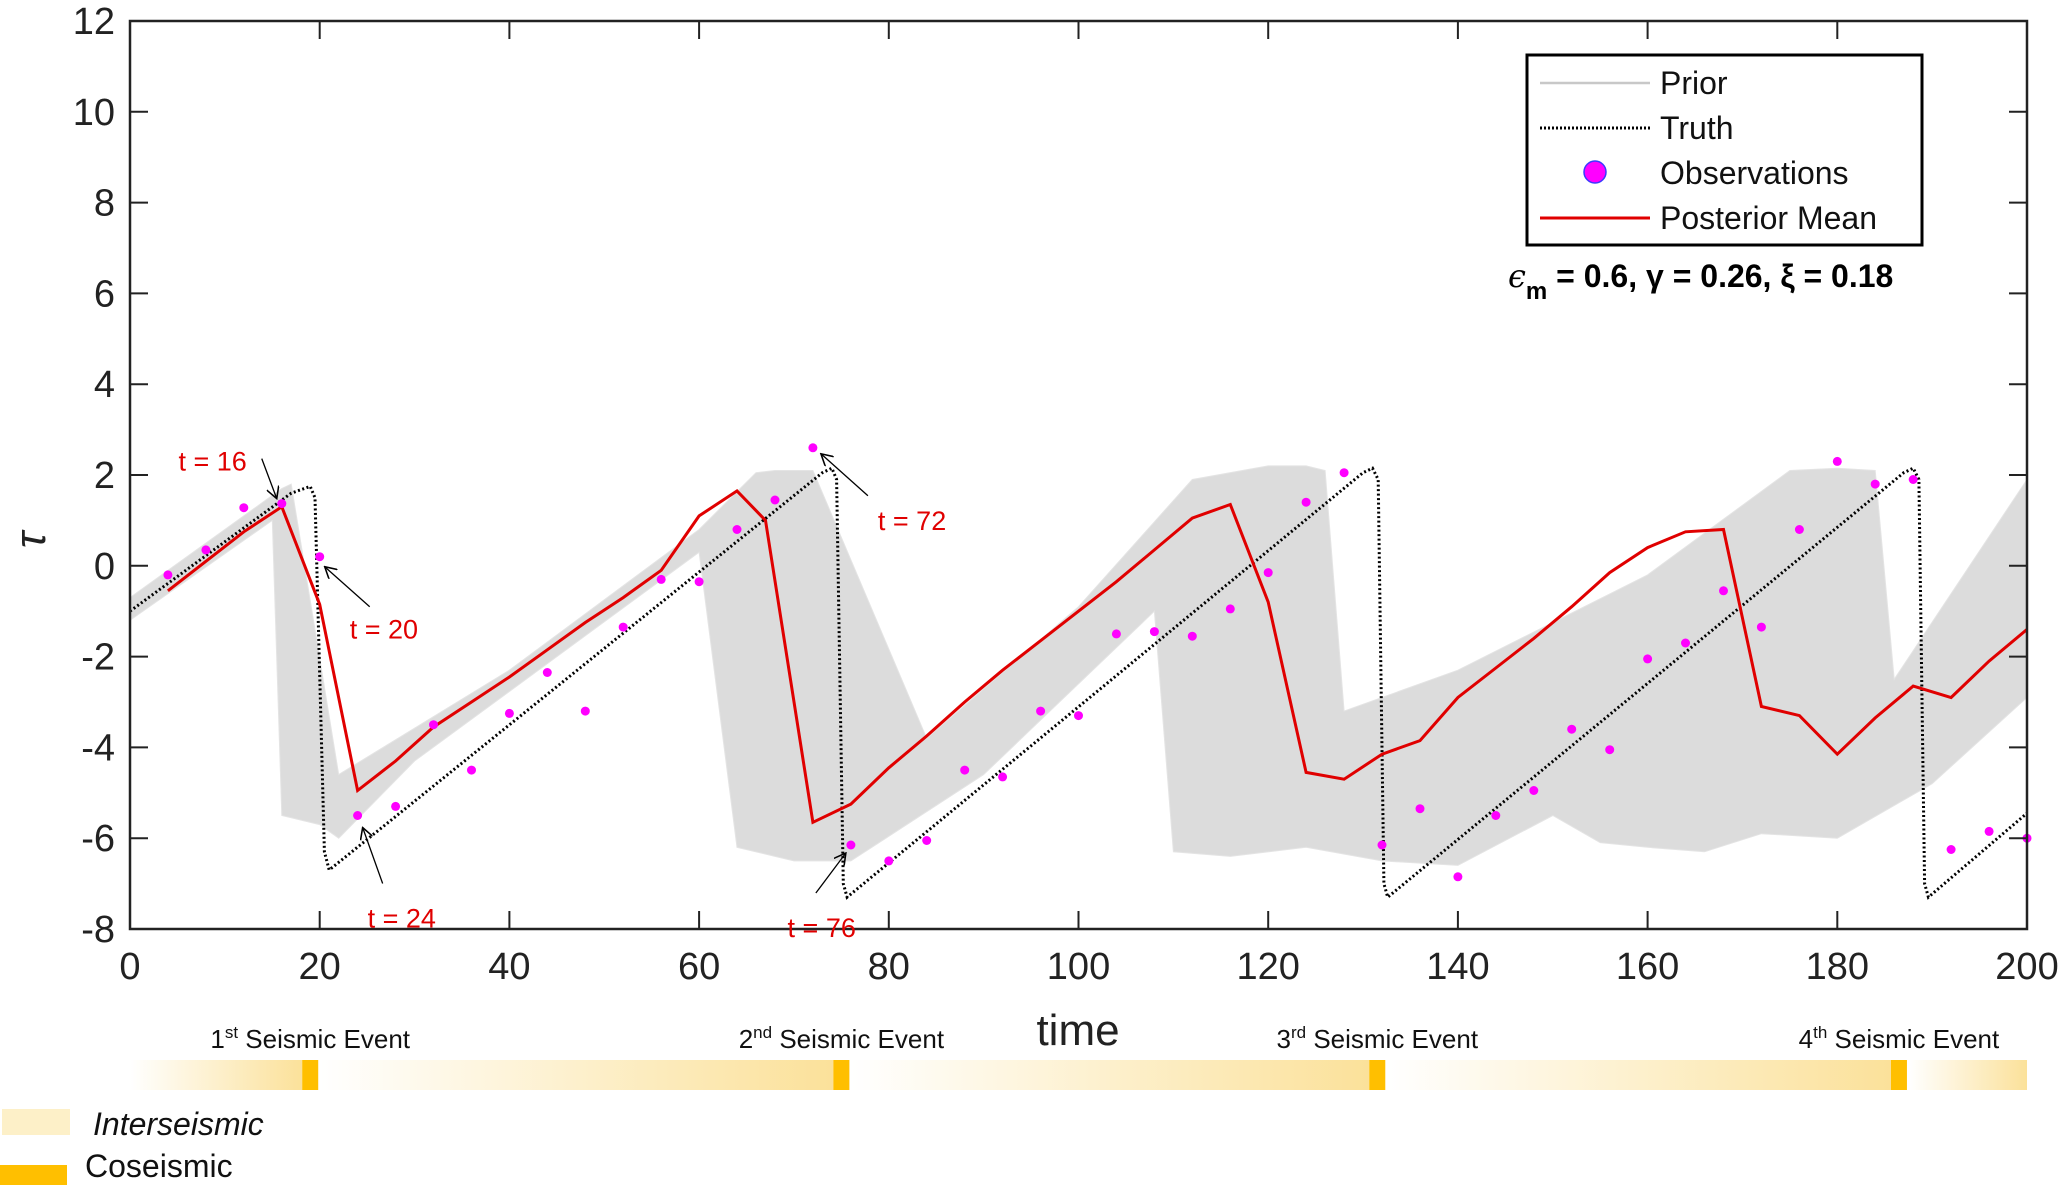 This screenshot has height=1185, width=2067. I want to click on x-tick-label: 20, so click(320, 967).